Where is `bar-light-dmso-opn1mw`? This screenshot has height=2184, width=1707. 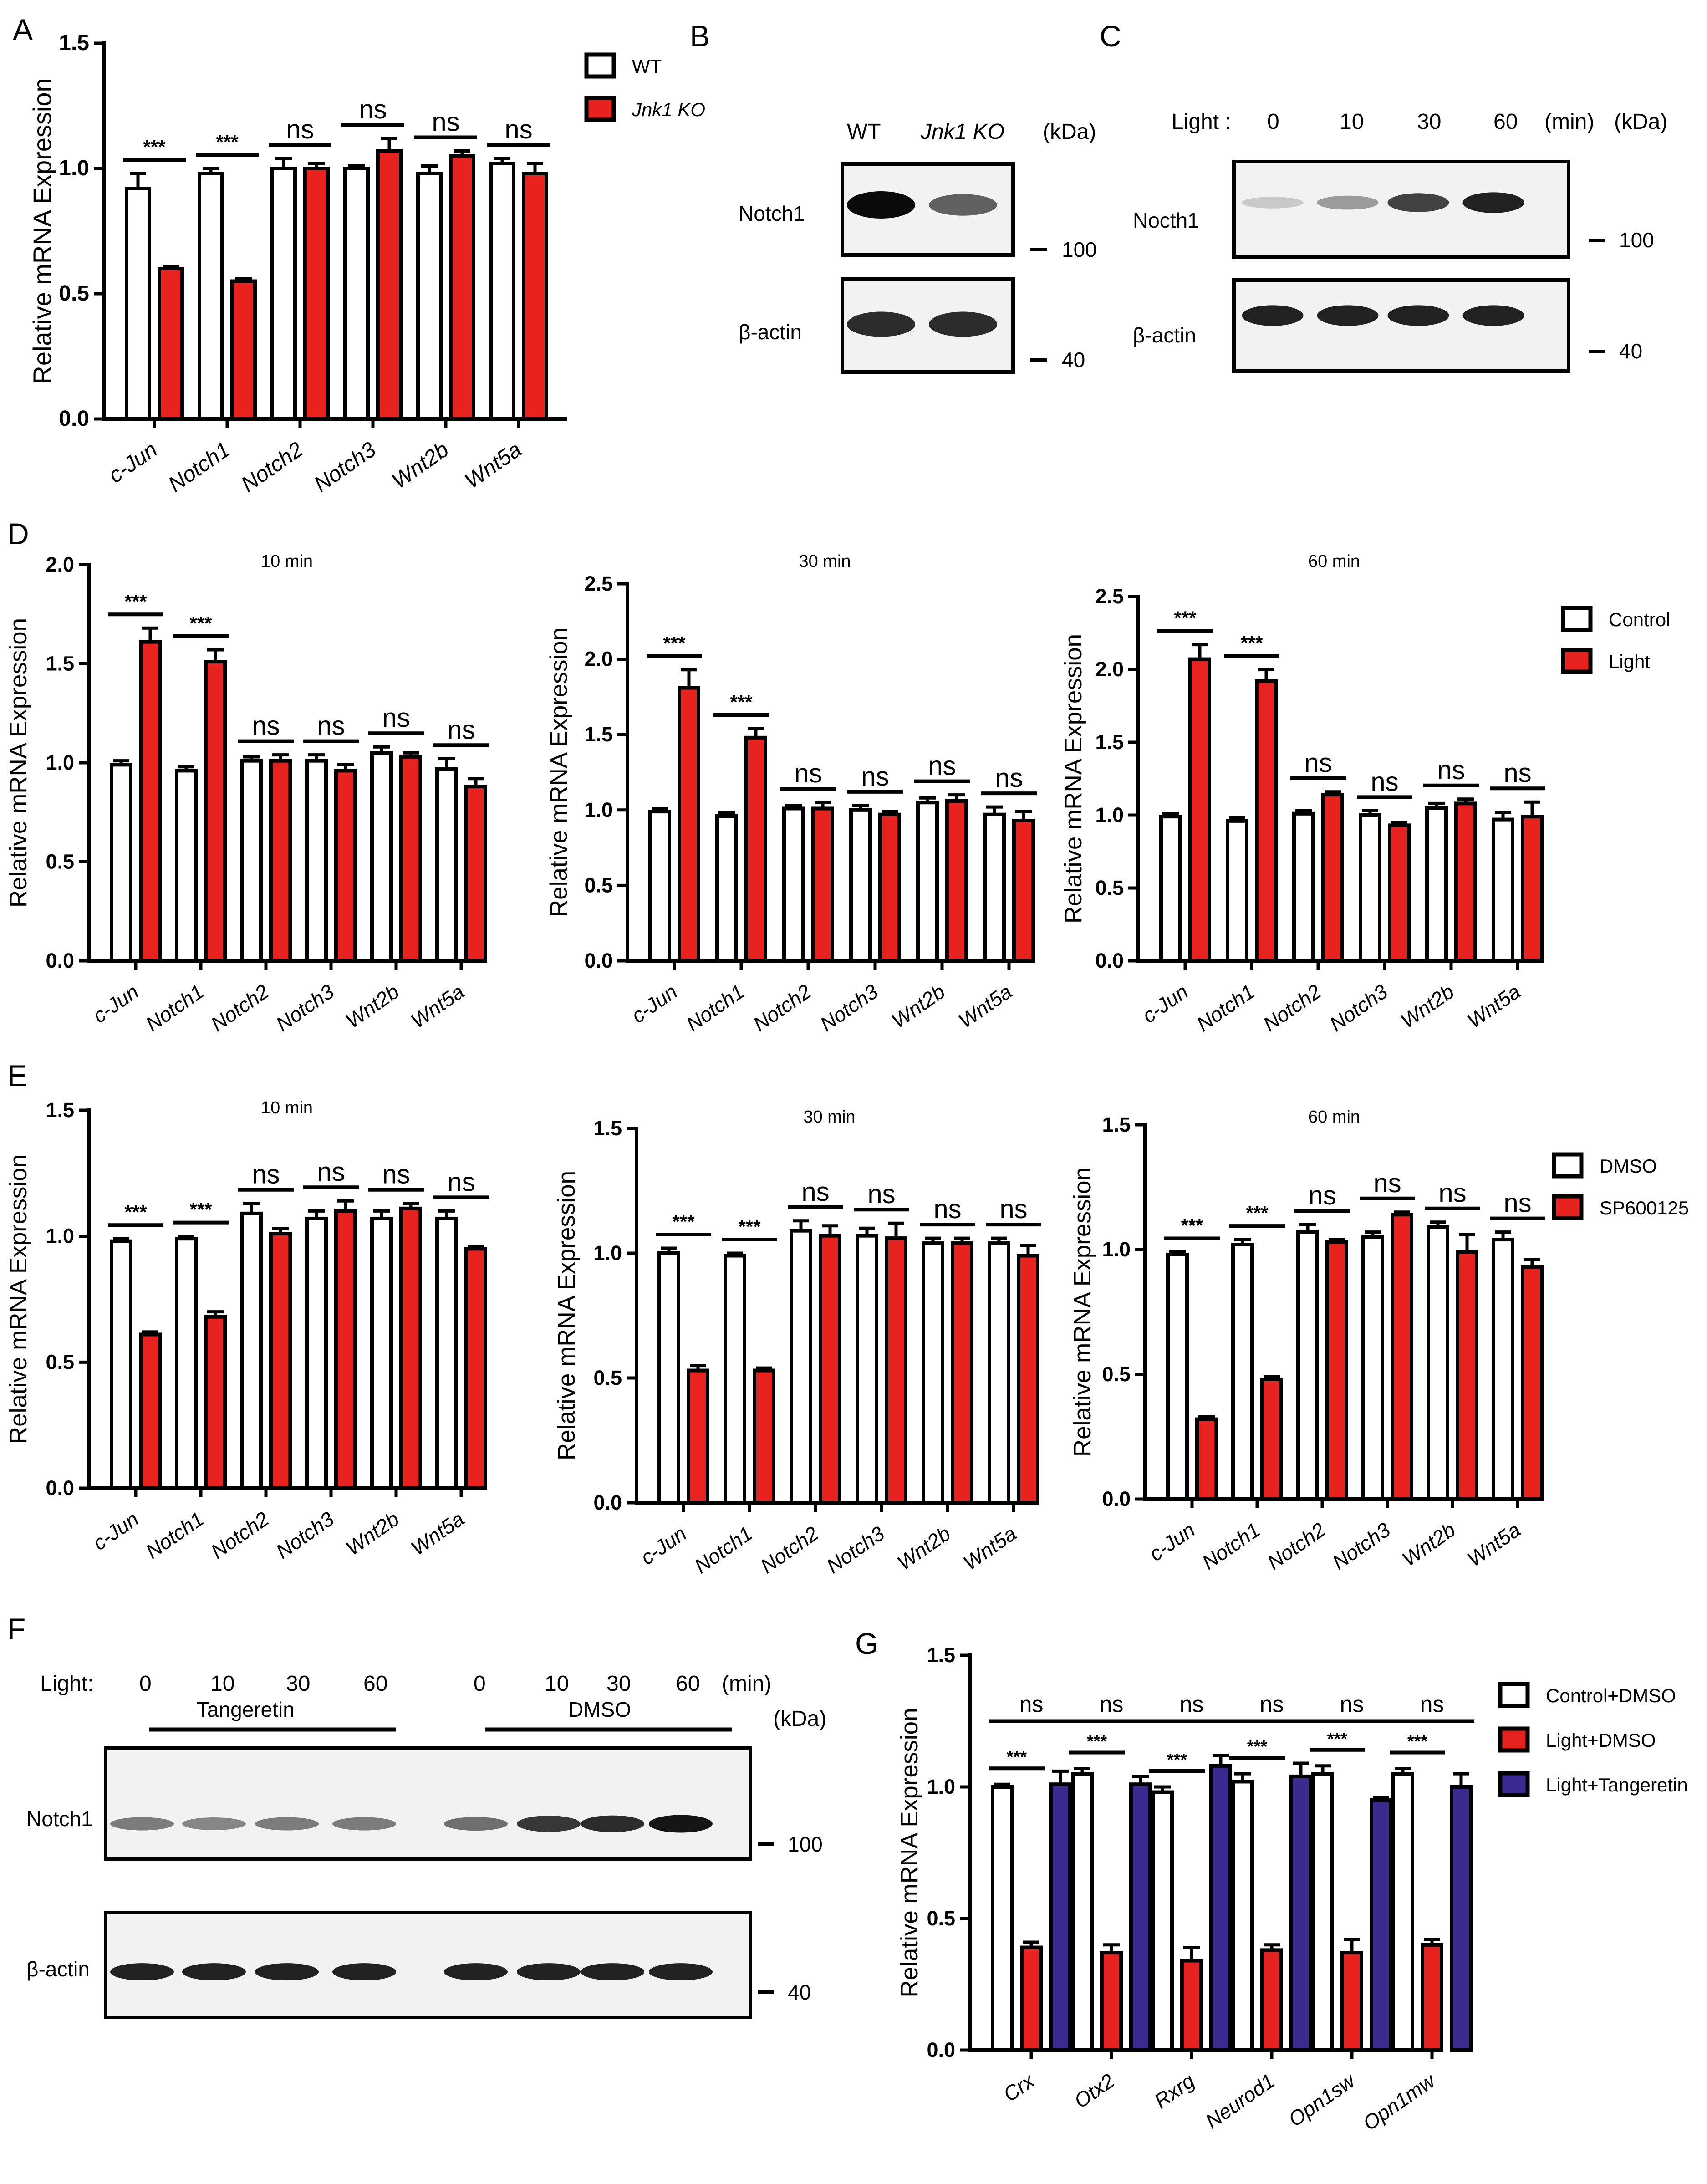 bar-light-dmso-opn1mw is located at coordinates (1432, 1998).